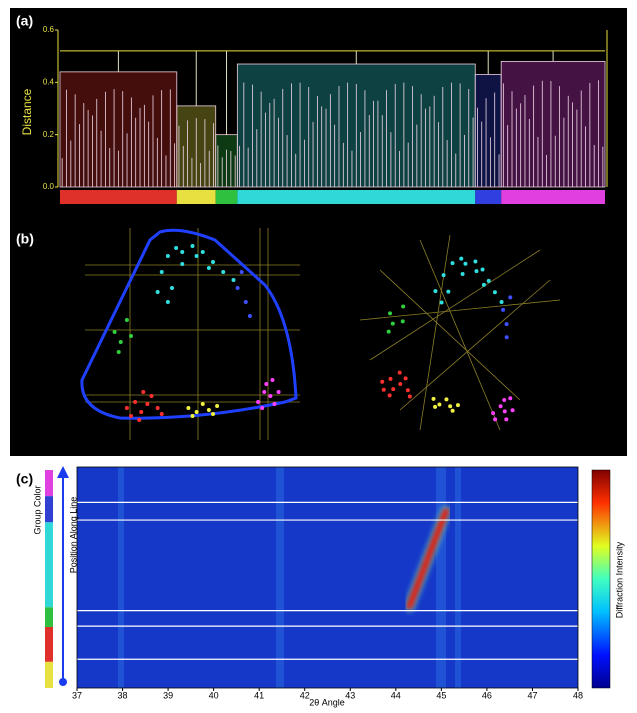 The height and width of the screenshot is (713, 637). What do you see at coordinates (168, 695) in the screenshot?
I see `x-tick-label: 39` at bounding box center [168, 695].